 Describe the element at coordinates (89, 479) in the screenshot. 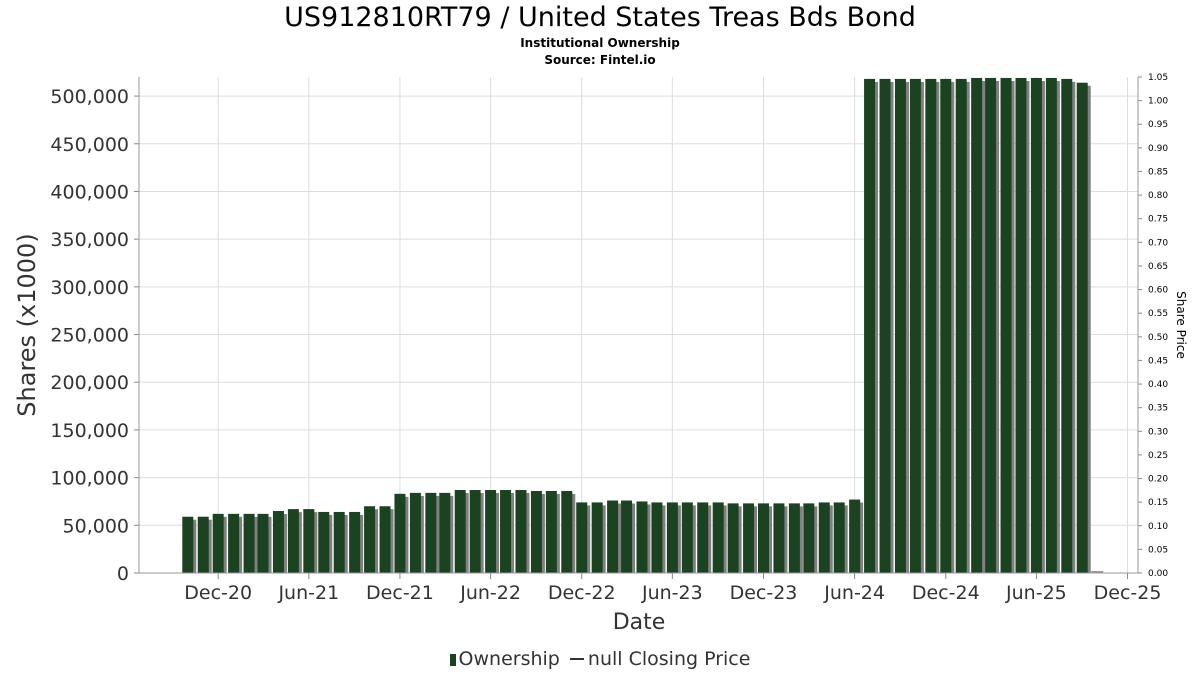

I see `y-tick-label: 100,000` at that location.